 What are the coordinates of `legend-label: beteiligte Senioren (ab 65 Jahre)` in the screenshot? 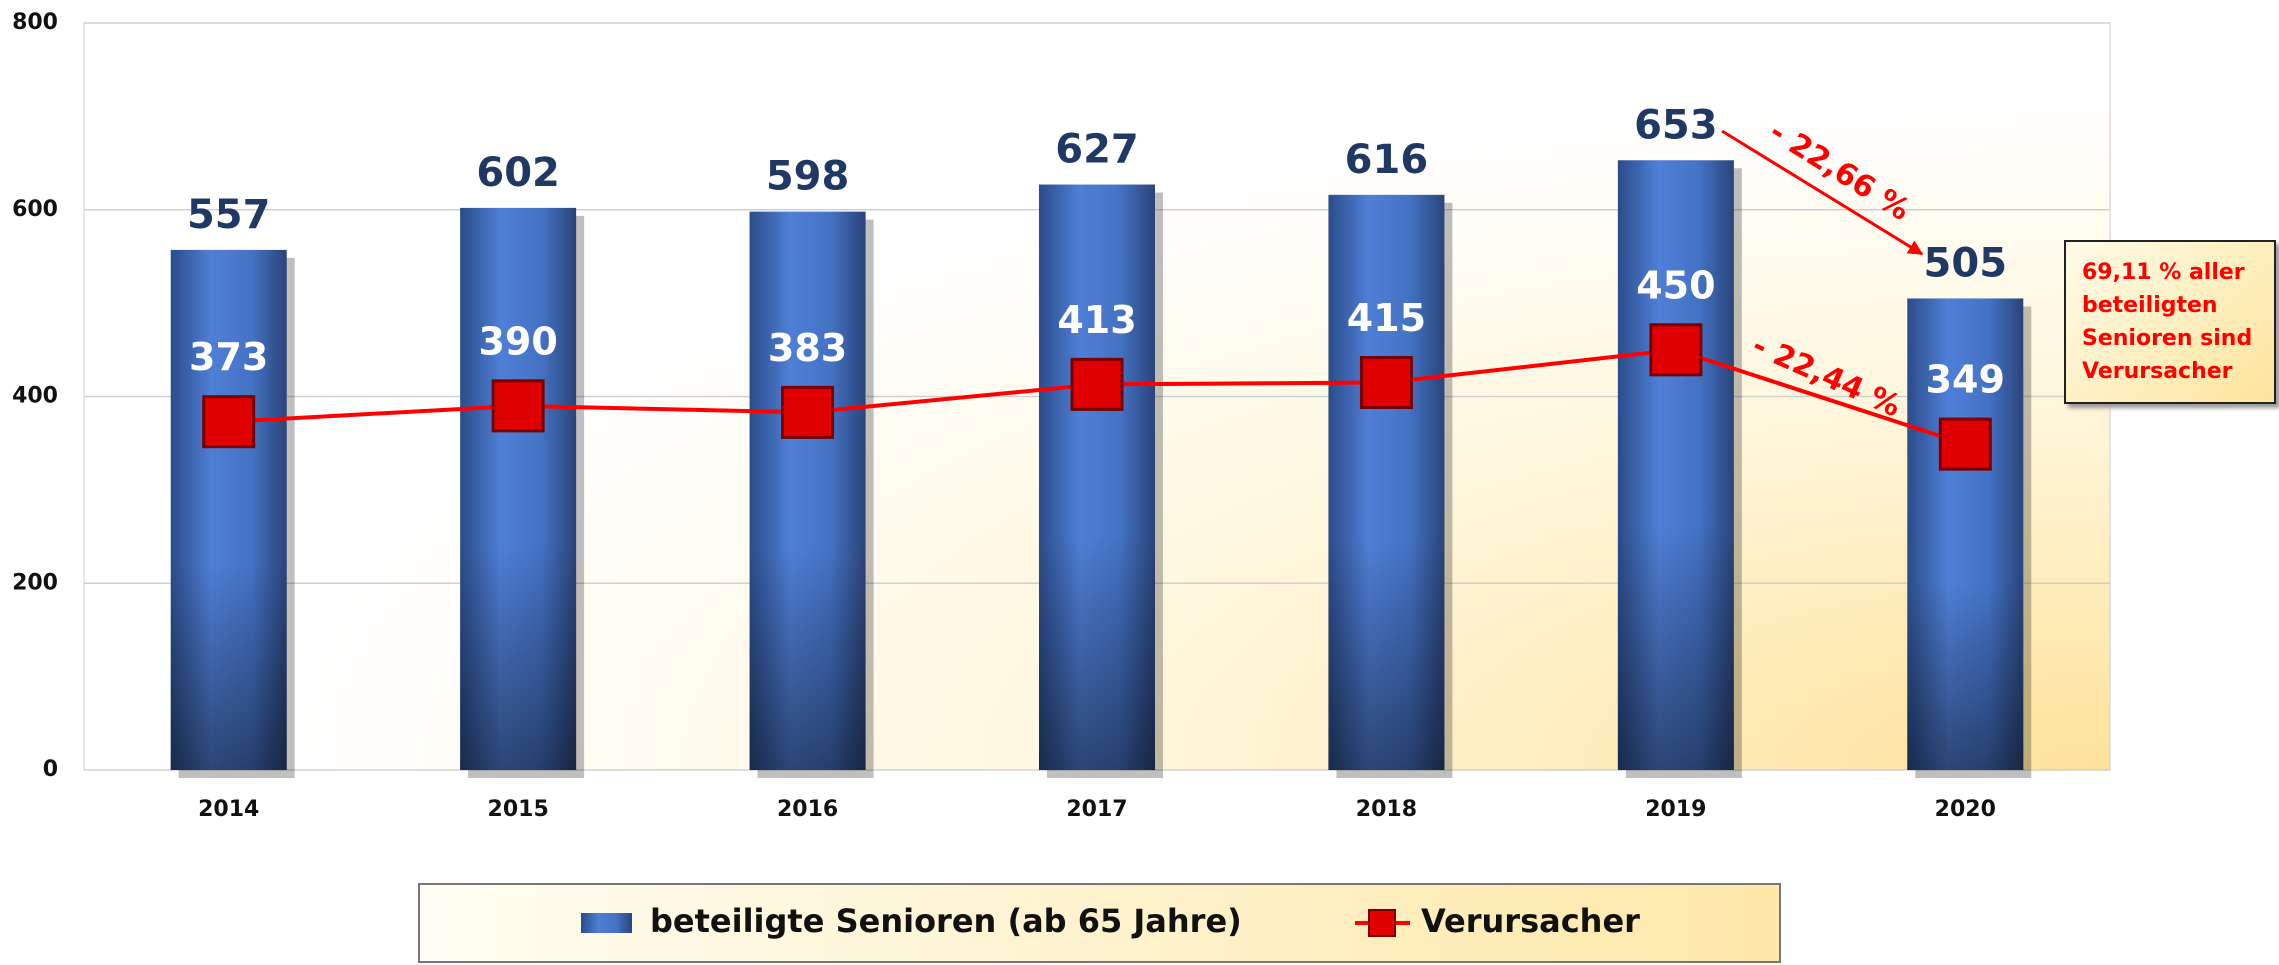 It's located at (946, 921).